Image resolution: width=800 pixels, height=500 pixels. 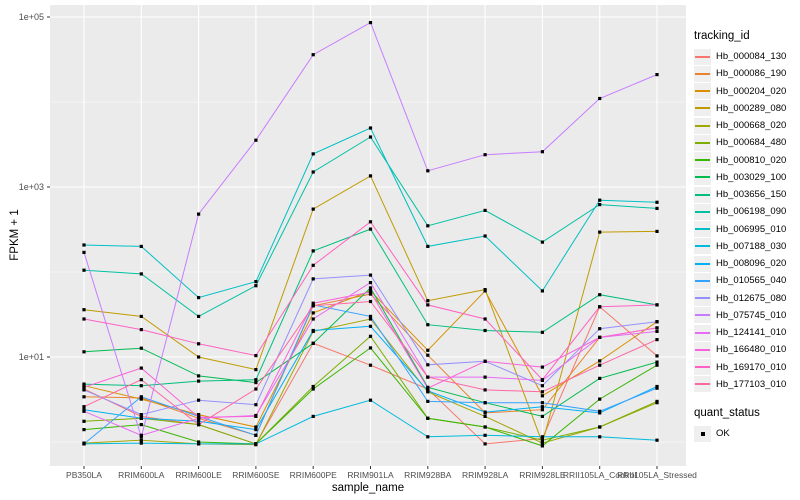 What do you see at coordinates (751, 57) in the screenshot?
I see `legend-item-label: Hb_000084_130` at bounding box center [751, 57].